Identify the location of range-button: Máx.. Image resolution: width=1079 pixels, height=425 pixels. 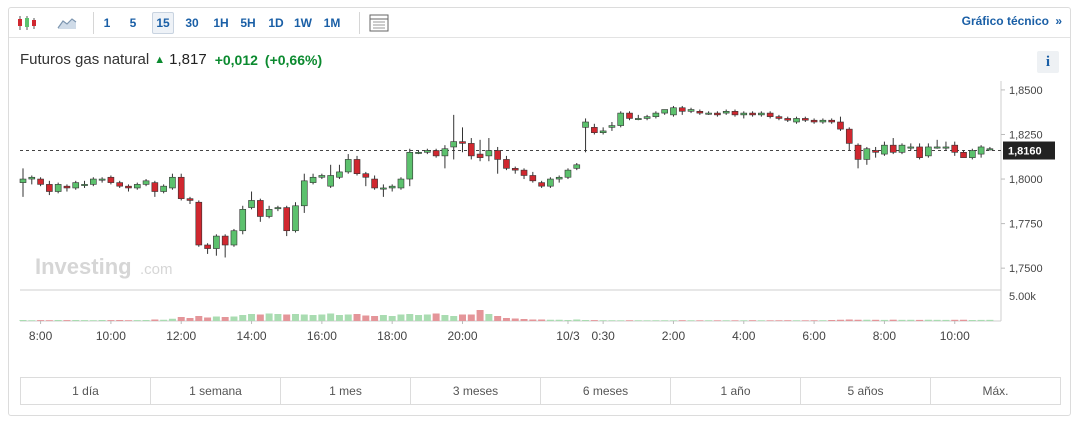
(995, 391).